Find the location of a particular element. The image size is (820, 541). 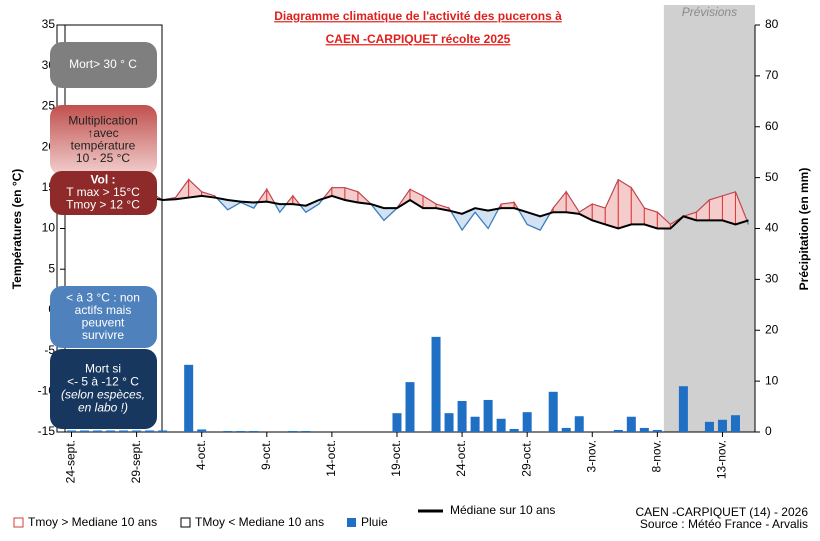

y-tick-label: 35 is located at coordinates (49, 24).